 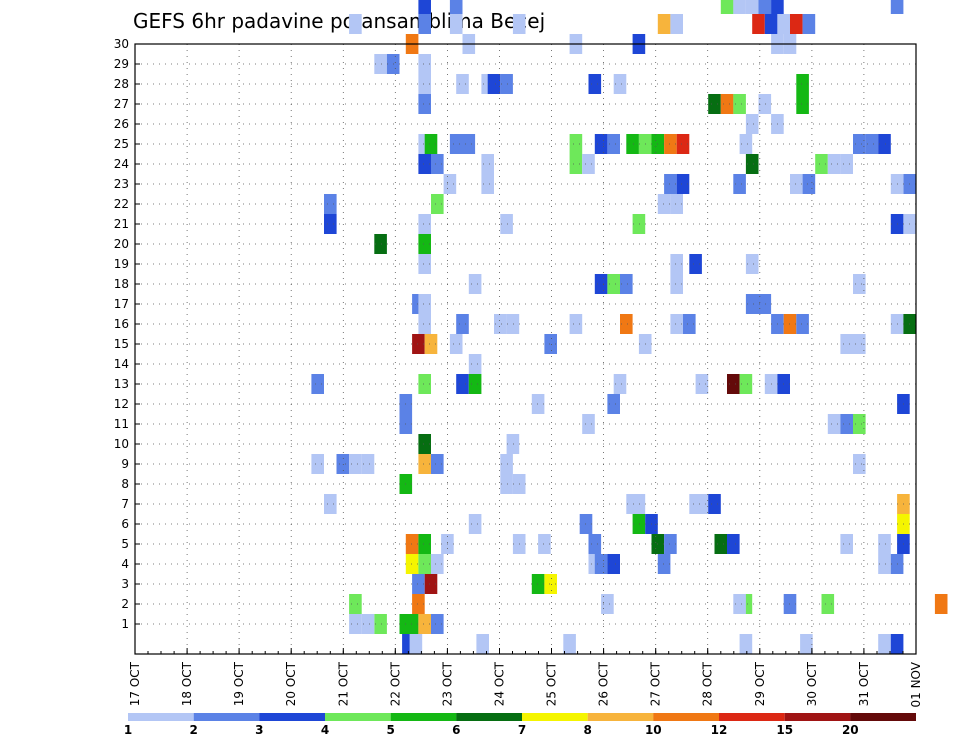 I want to click on y-tick-label: 18, so click(x=121, y=284).